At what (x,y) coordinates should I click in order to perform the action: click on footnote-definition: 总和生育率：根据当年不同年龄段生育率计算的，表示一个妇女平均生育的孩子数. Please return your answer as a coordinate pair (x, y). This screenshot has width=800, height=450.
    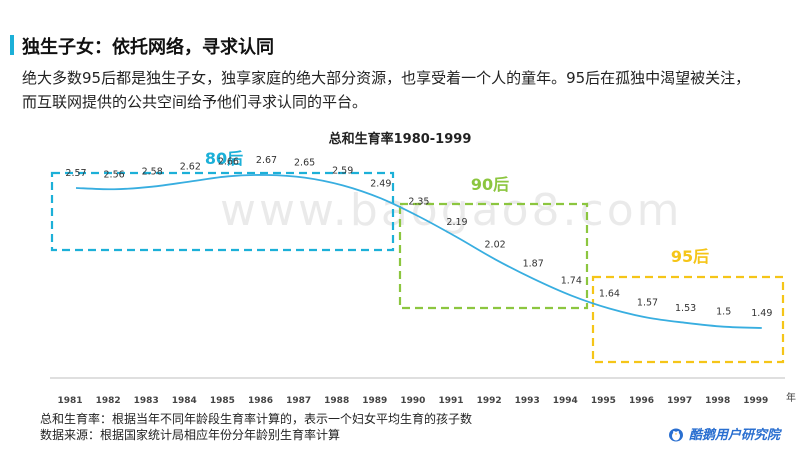
    Looking at the image, I should click on (256, 419).